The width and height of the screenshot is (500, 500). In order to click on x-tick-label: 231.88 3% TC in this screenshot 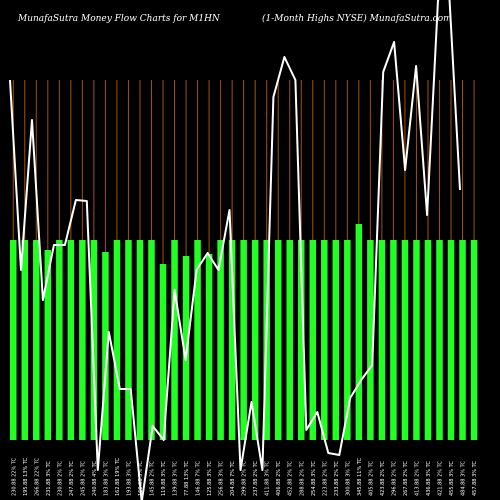, I will do `click(49, 478)`.